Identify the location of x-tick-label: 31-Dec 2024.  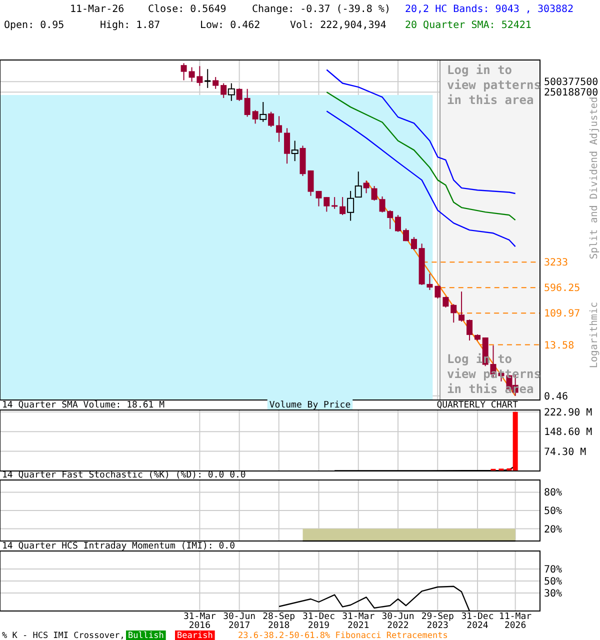
(477, 621).